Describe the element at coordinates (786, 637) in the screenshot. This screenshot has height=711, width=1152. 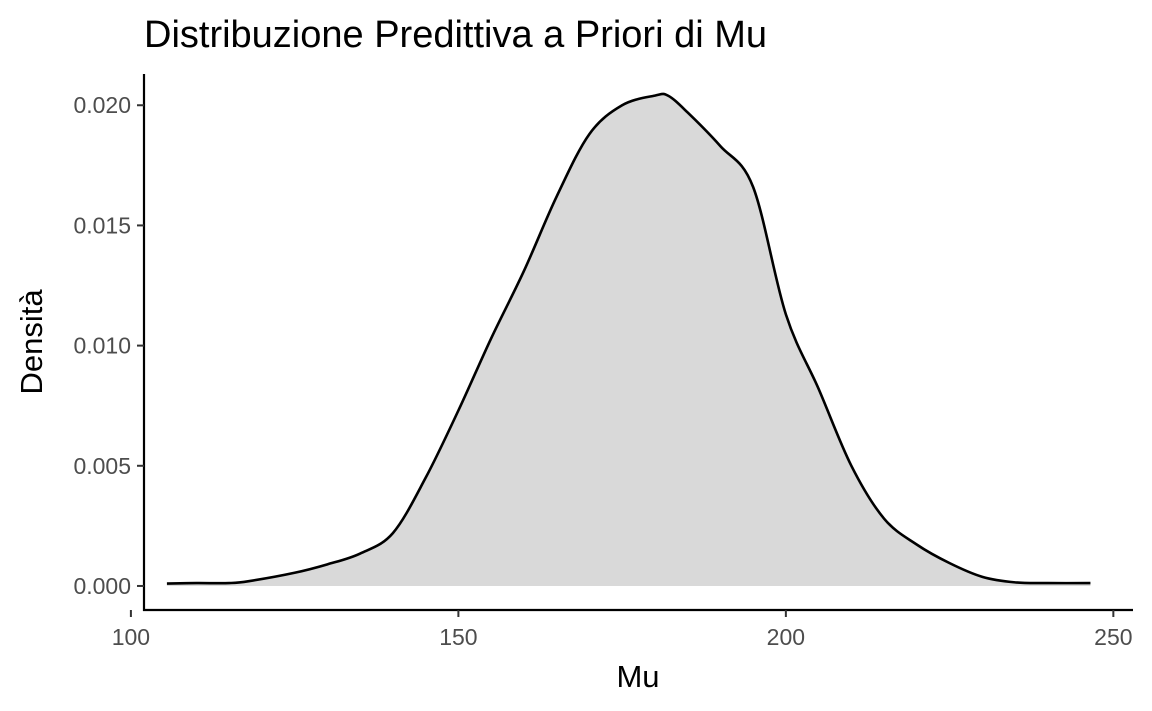
I see `x-tick-label: 200` at that location.